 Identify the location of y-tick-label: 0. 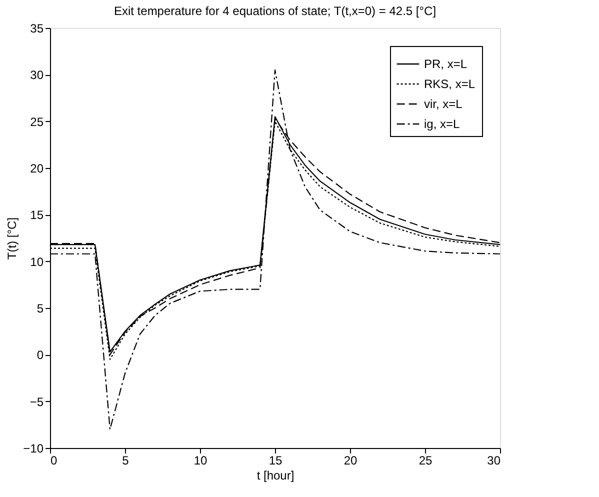
(40, 355).